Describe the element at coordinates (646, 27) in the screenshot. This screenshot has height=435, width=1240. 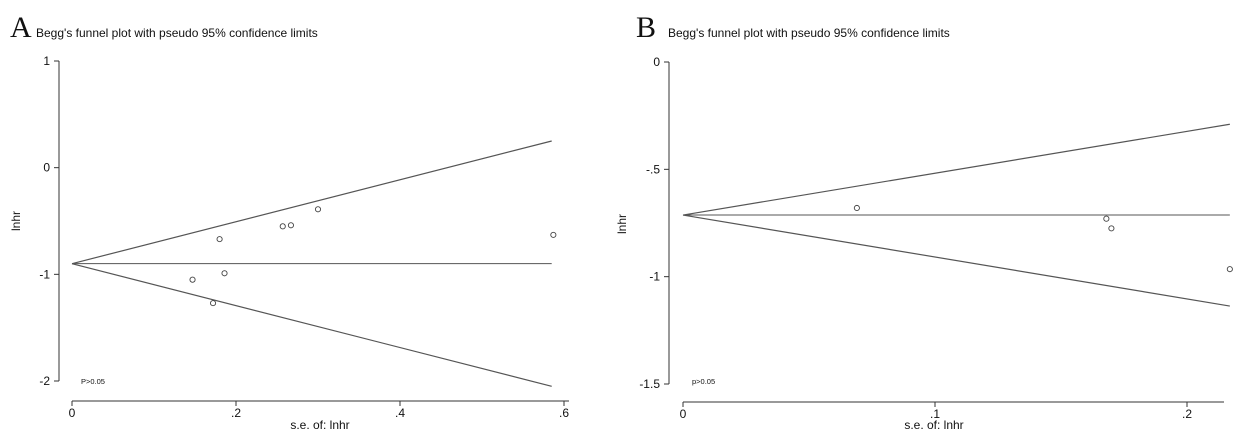
I see `panel-b-label: B` at that location.